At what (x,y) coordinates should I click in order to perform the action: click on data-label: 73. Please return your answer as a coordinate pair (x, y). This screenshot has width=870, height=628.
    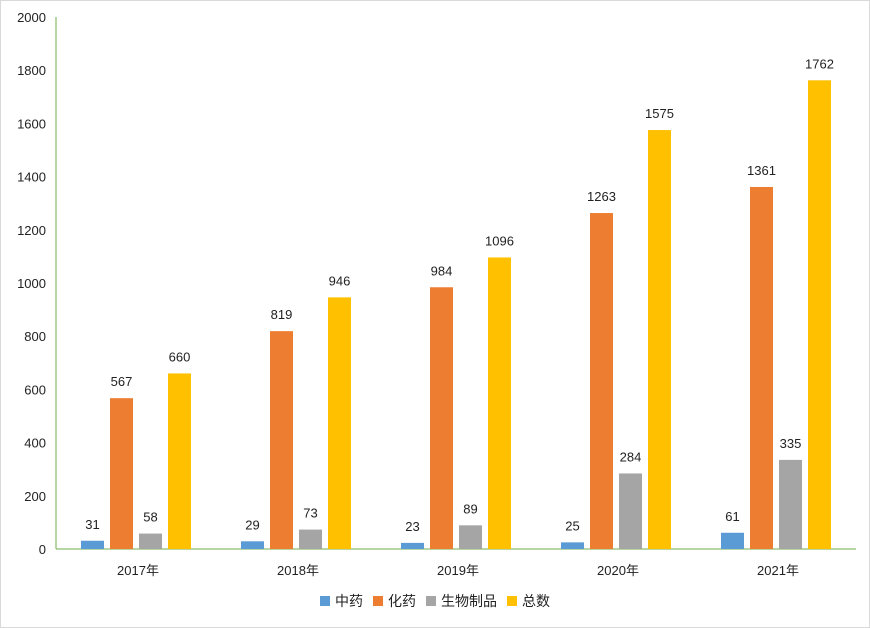
    Looking at the image, I should click on (310, 513).